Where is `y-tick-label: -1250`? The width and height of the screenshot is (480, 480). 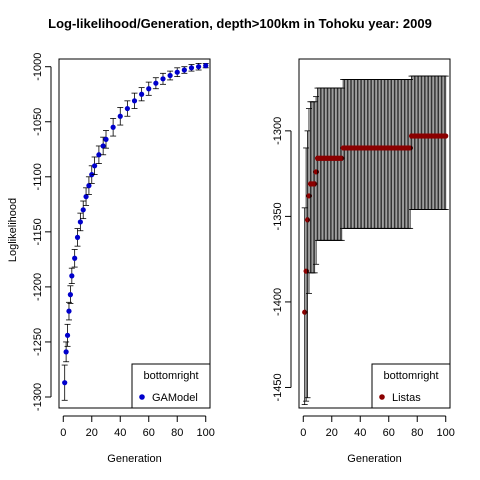 y-tick-label: -1250 is located at coordinates (38, 342).